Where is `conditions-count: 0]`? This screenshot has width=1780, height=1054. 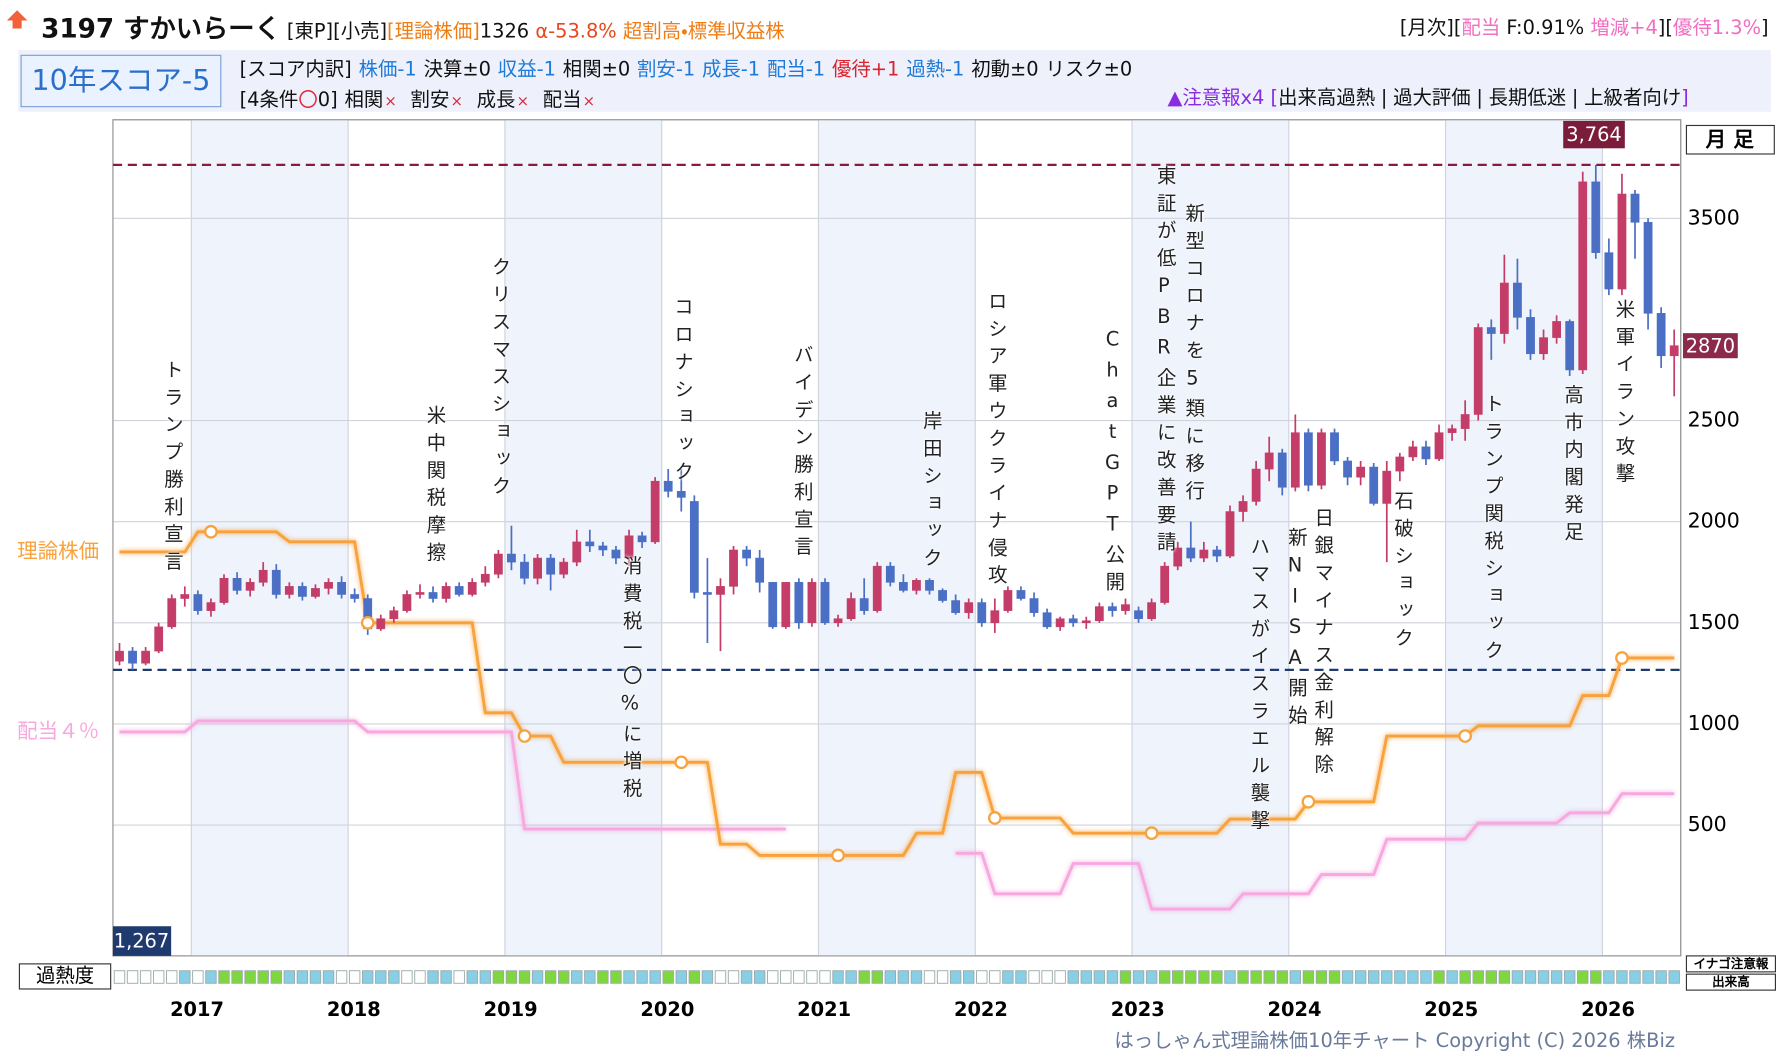 conditions-count: 0] is located at coordinates (327, 100).